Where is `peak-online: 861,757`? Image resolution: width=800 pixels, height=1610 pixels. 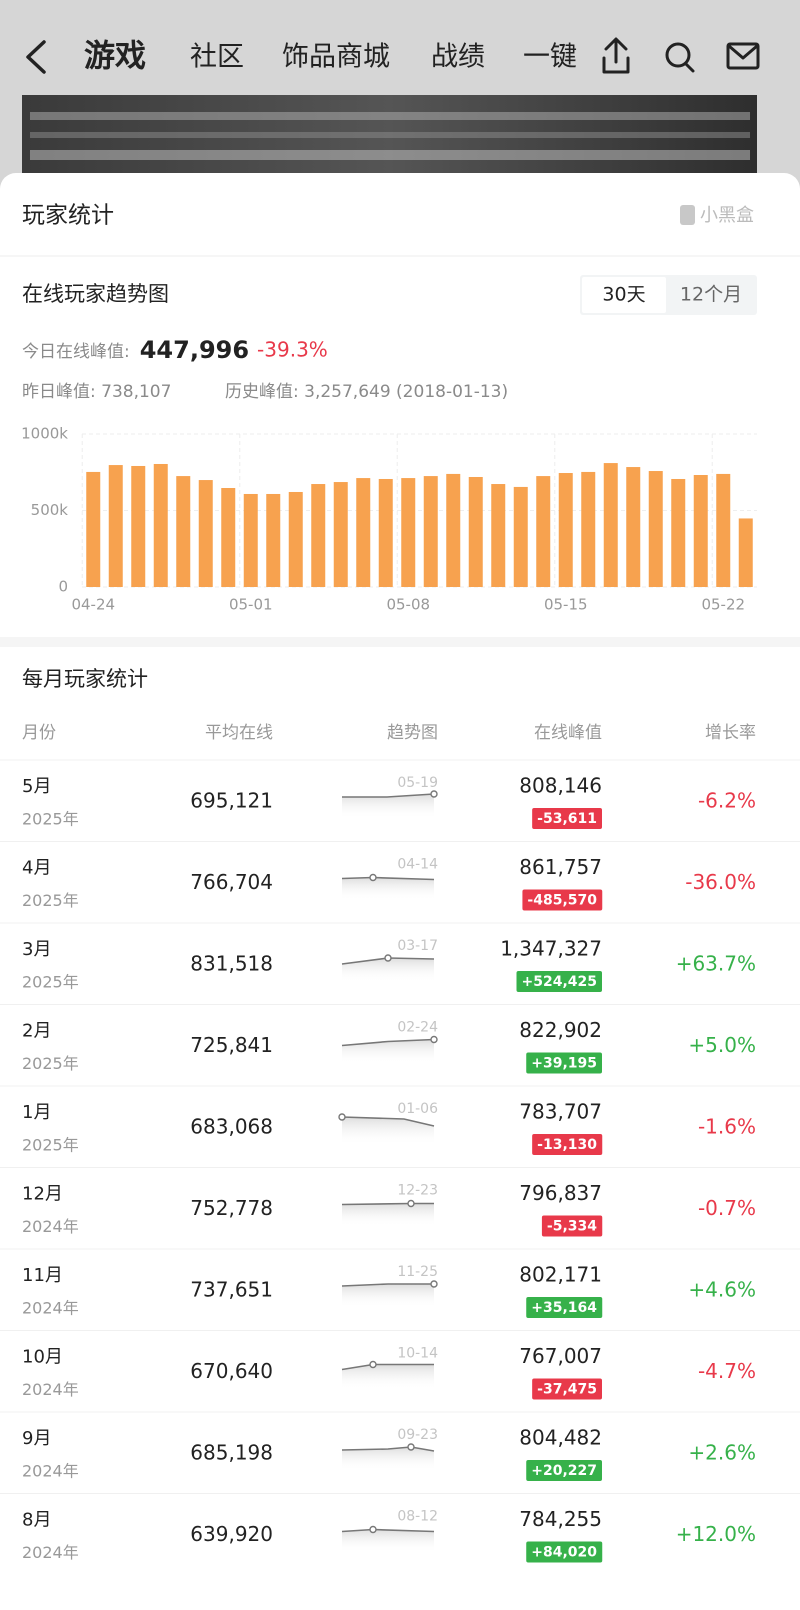
peak-online: 861,757 is located at coordinates (560, 867).